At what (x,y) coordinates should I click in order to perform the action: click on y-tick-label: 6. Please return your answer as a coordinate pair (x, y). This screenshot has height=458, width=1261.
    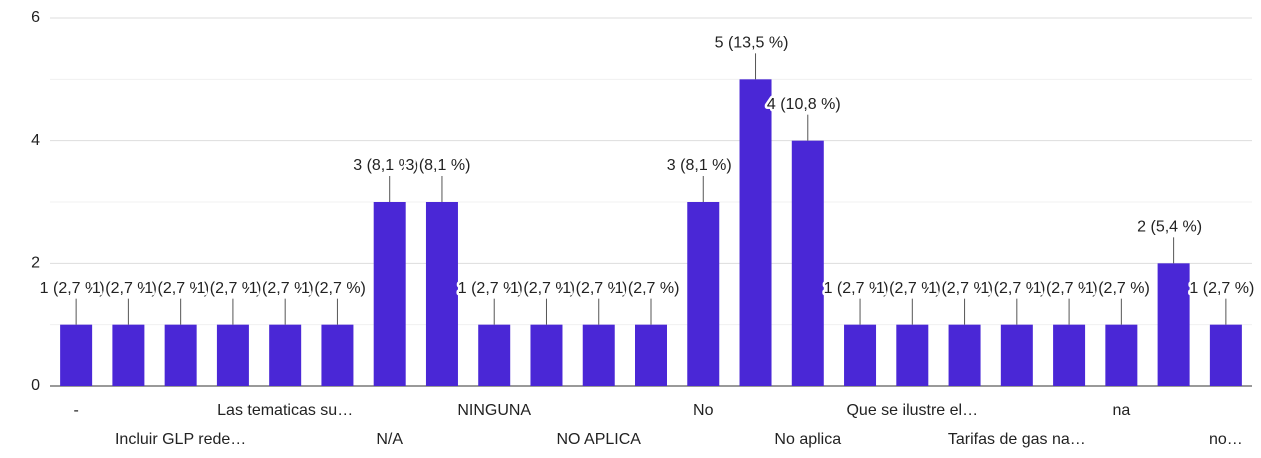
    Looking at the image, I should click on (35, 17).